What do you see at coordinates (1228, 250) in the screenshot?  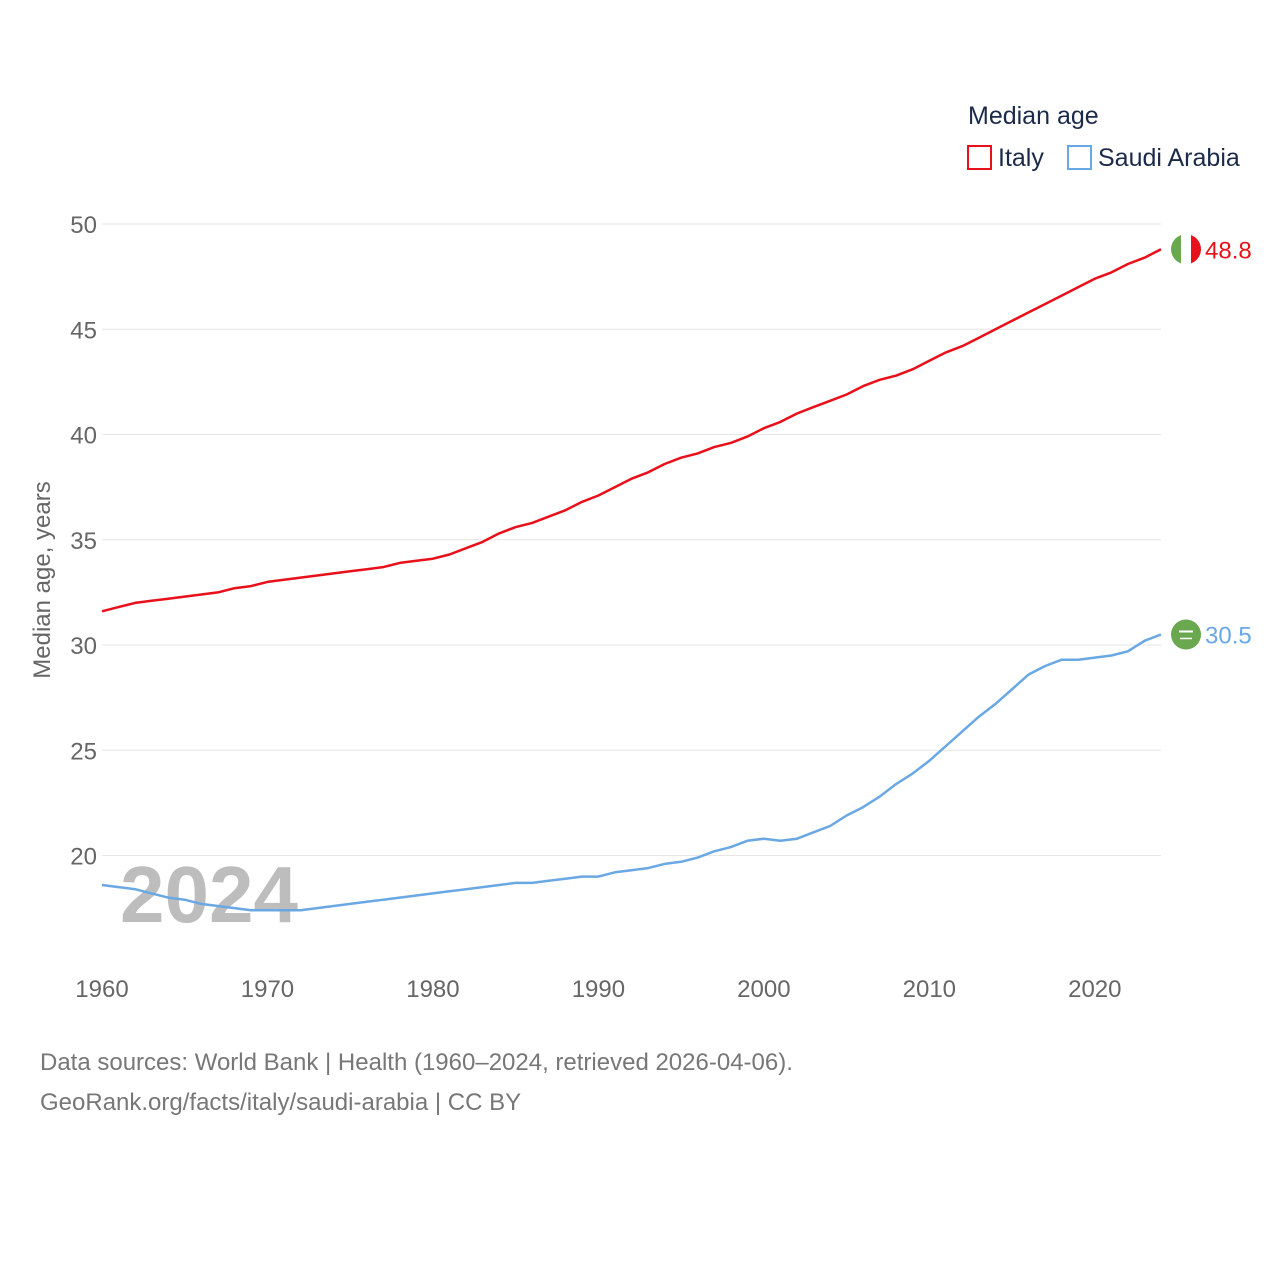 I see `italy-end-value: 48.8` at bounding box center [1228, 250].